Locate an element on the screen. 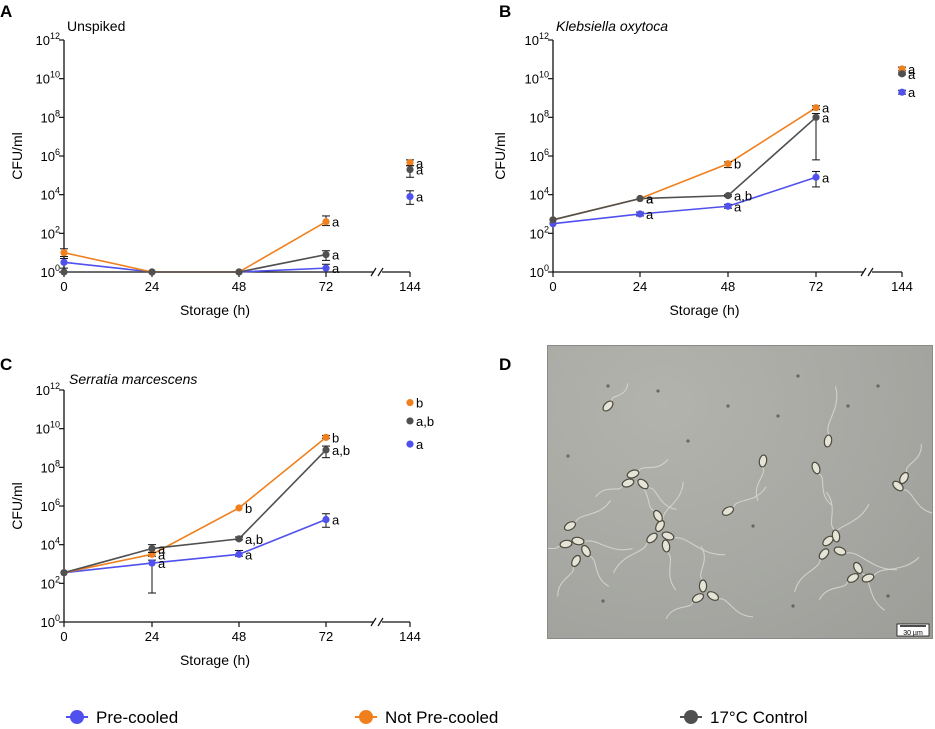 This screenshot has height=729, width=935. legend-item: Not Pre-cooled is located at coordinates (426, 717).